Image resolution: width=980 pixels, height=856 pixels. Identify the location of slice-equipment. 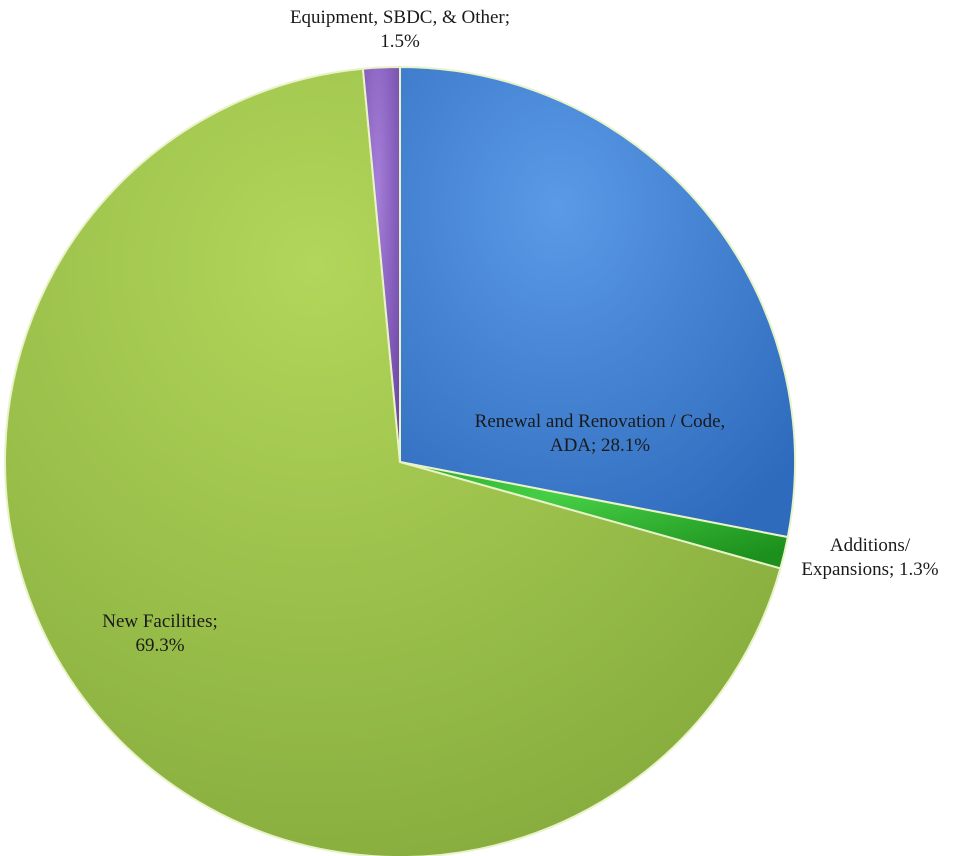
(381, 264).